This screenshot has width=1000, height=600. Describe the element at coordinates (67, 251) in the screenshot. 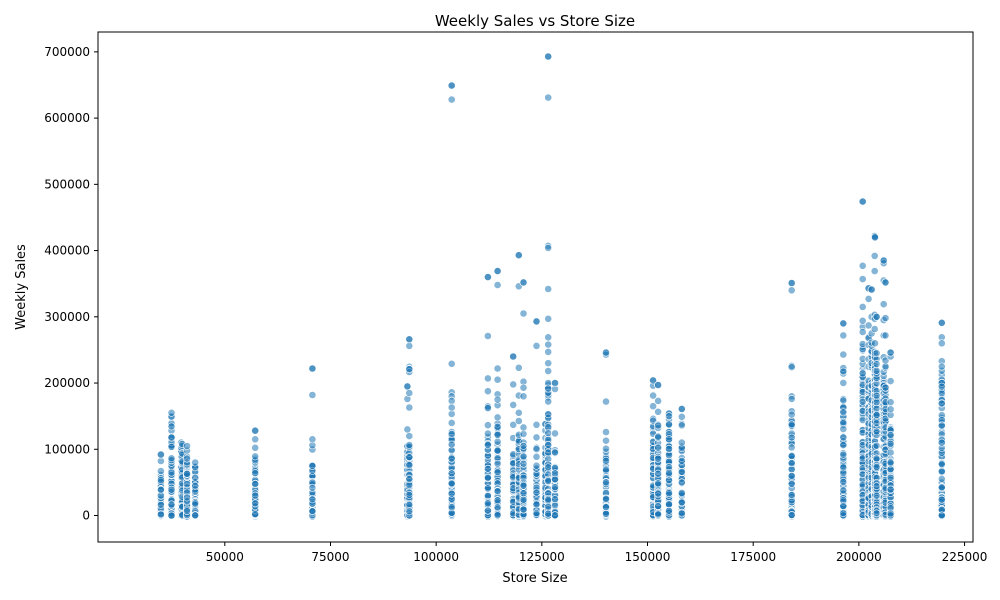

I see `y-tick-label: 400000` at that location.